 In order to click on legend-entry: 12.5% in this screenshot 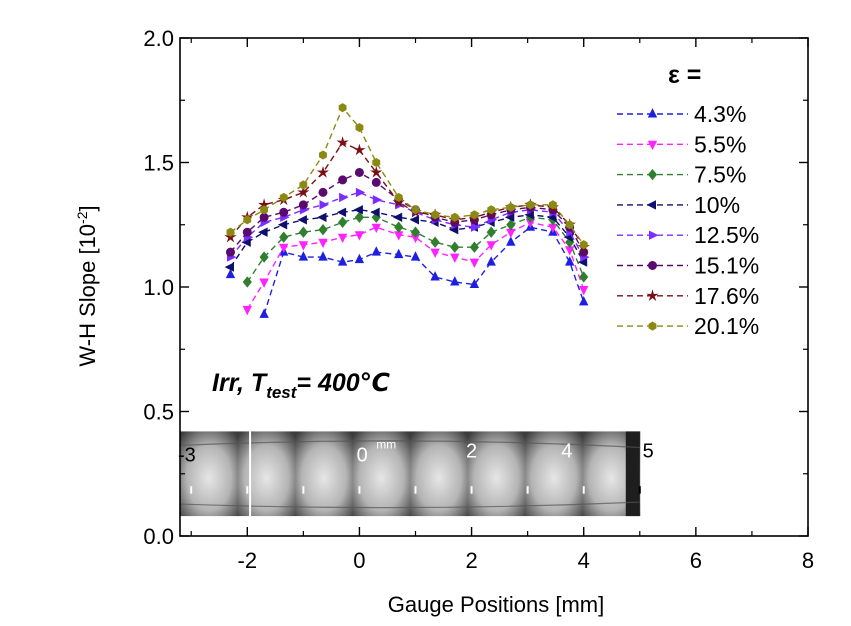, I will do `click(688, 235)`.